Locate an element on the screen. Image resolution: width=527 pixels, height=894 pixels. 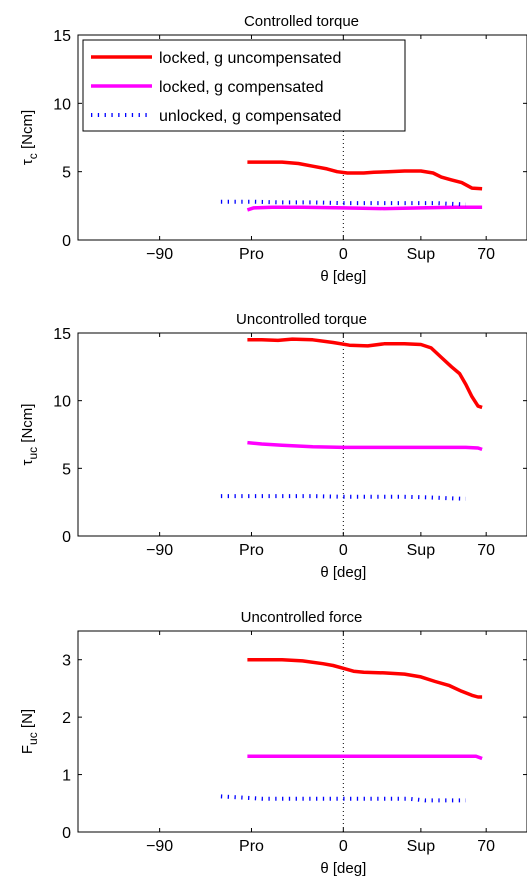
legend-label: locked, g uncompensated is located at coordinates (250, 58).